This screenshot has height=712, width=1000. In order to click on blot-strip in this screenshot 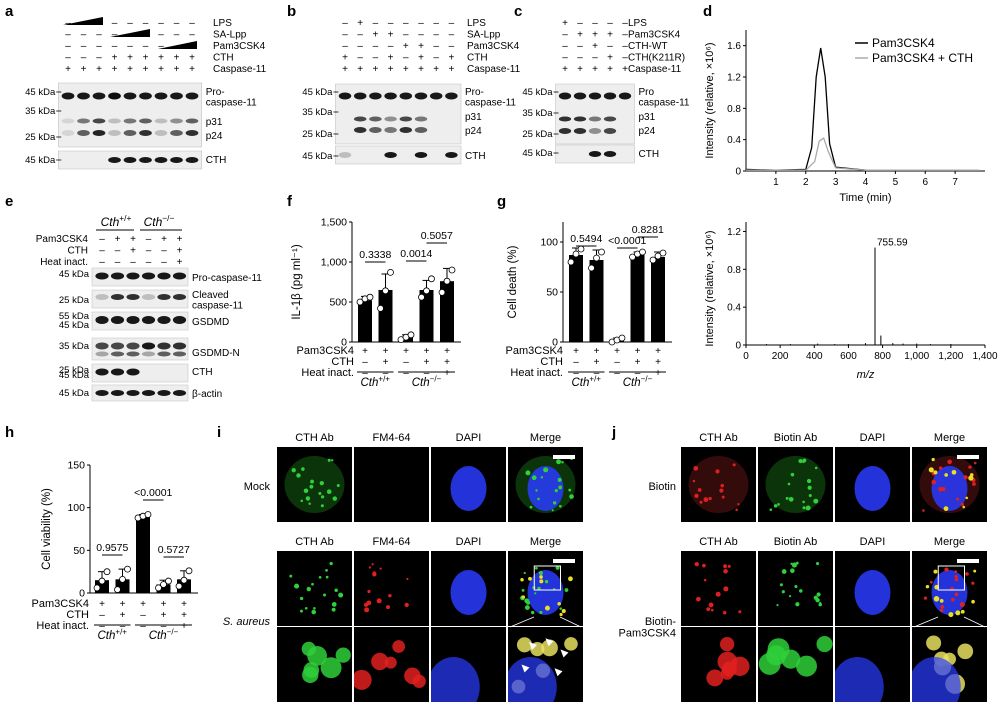, I will do `click(140, 349)`.